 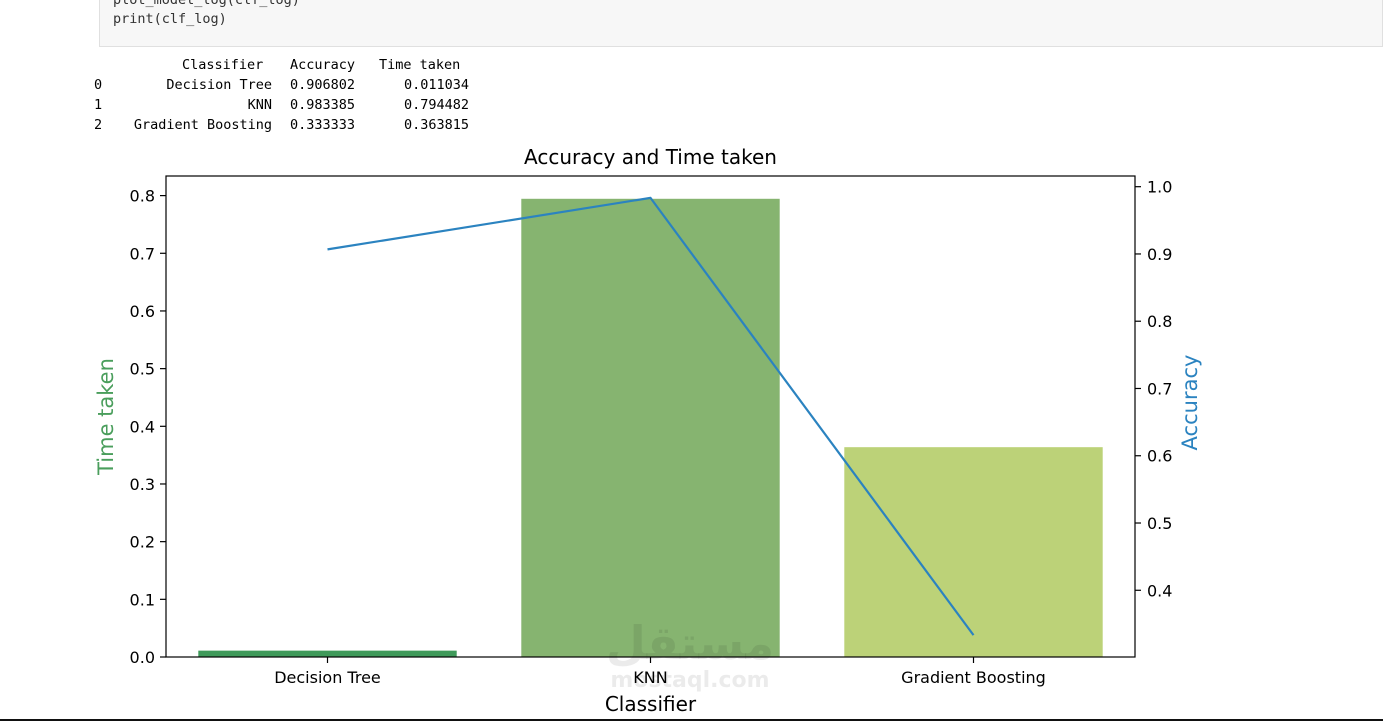 What do you see at coordinates (1159, 187) in the screenshot?
I see `y-right-tick-label: 1.0` at bounding box center [1159, 187].